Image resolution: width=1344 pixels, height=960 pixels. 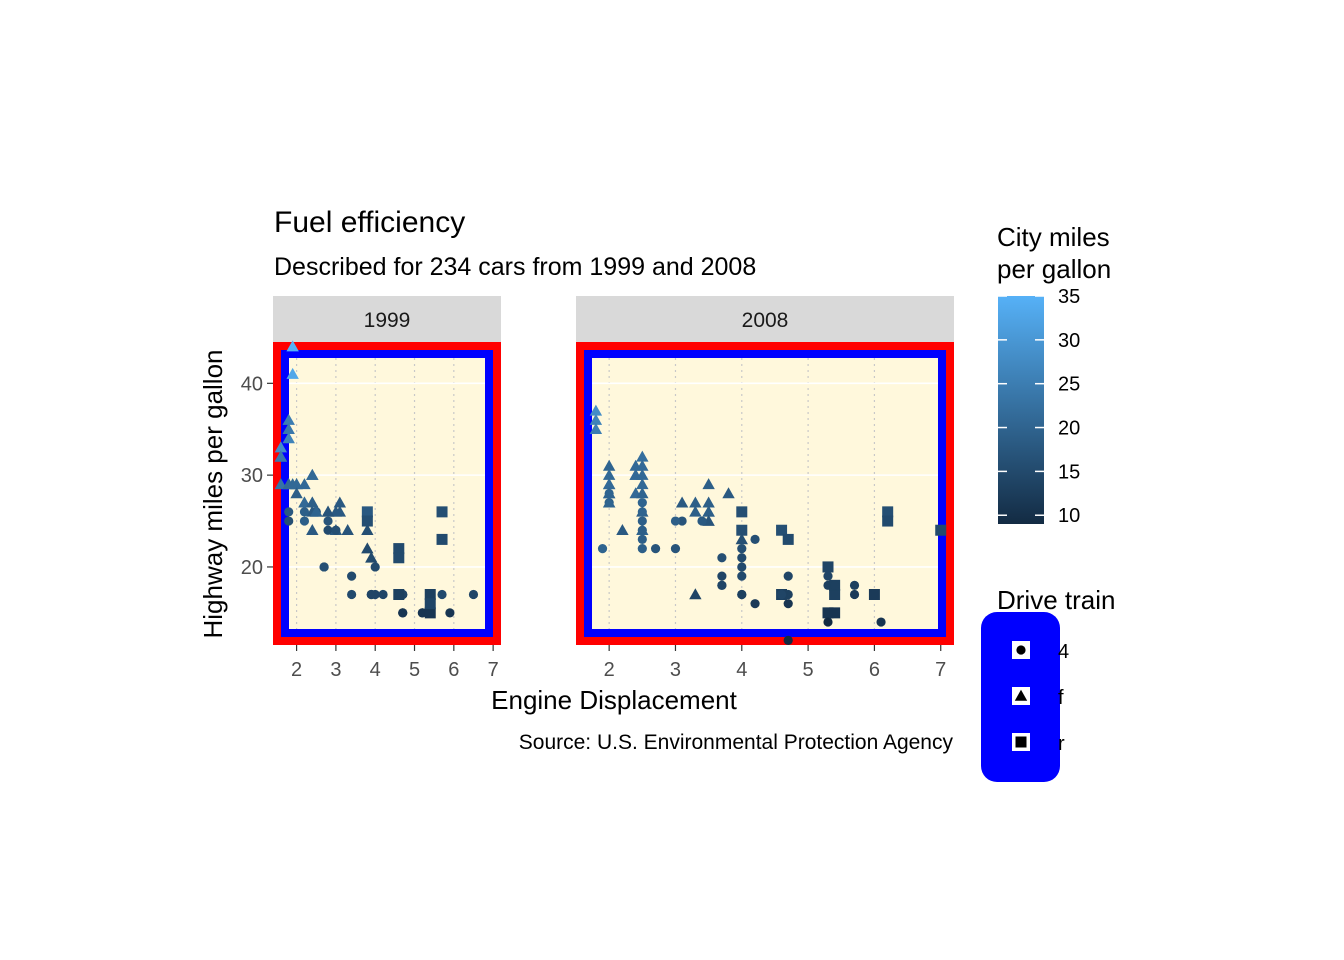 I want to click on shape-legend-key-square, so click(x=1021, y=742).